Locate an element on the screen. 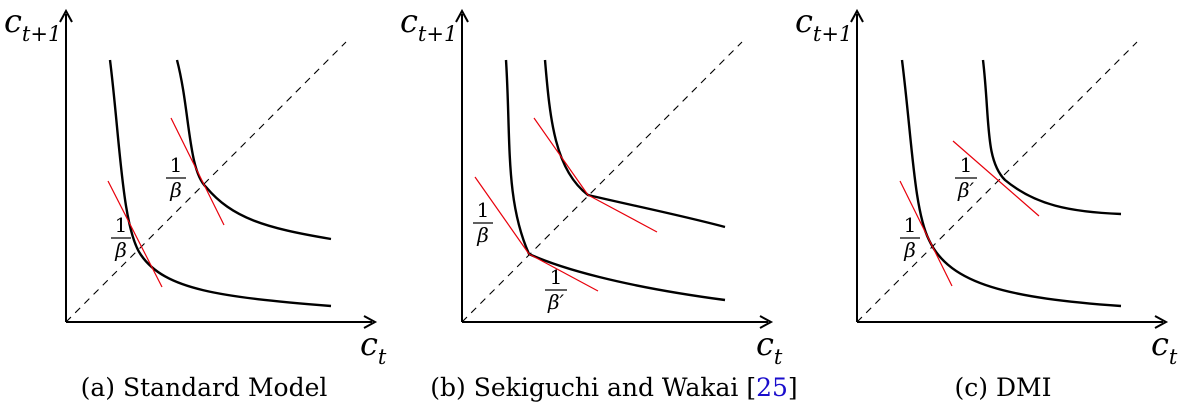  slope-label-upper: 1 β′ is located at coordinates (966, 177).